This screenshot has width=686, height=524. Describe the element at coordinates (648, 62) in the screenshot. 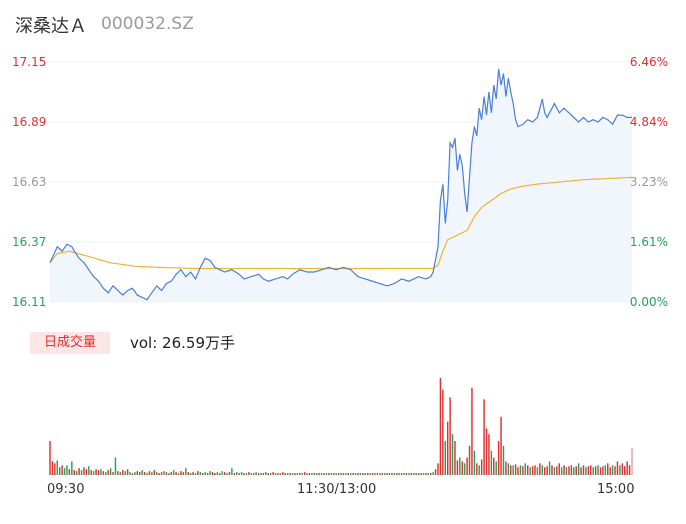

I see `percent-tick-label: 6.46%` at that location.